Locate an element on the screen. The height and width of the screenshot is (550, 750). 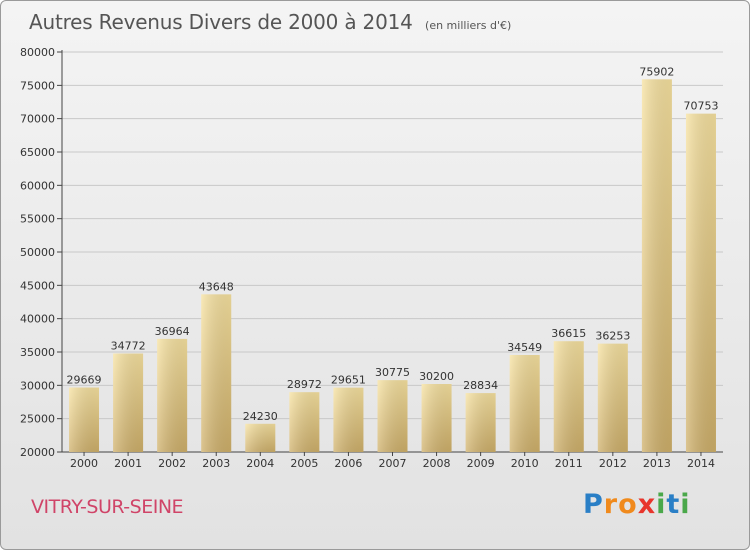
x-tick-label: 2014 is located at coordinates (701, 463).